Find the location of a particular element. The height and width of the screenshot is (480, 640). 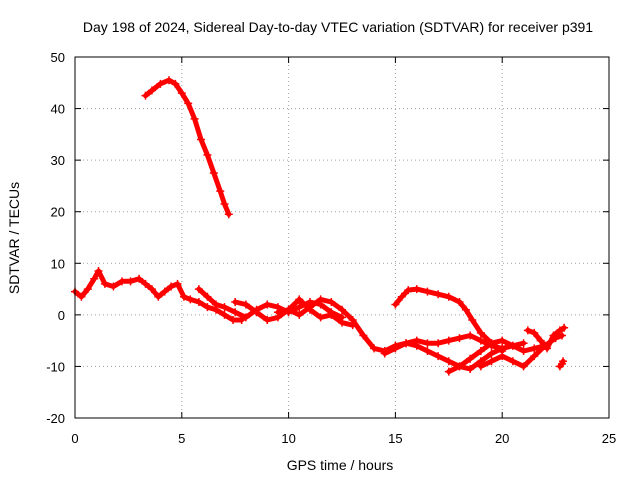

series-arc-high is located at coordinates (187, 147).